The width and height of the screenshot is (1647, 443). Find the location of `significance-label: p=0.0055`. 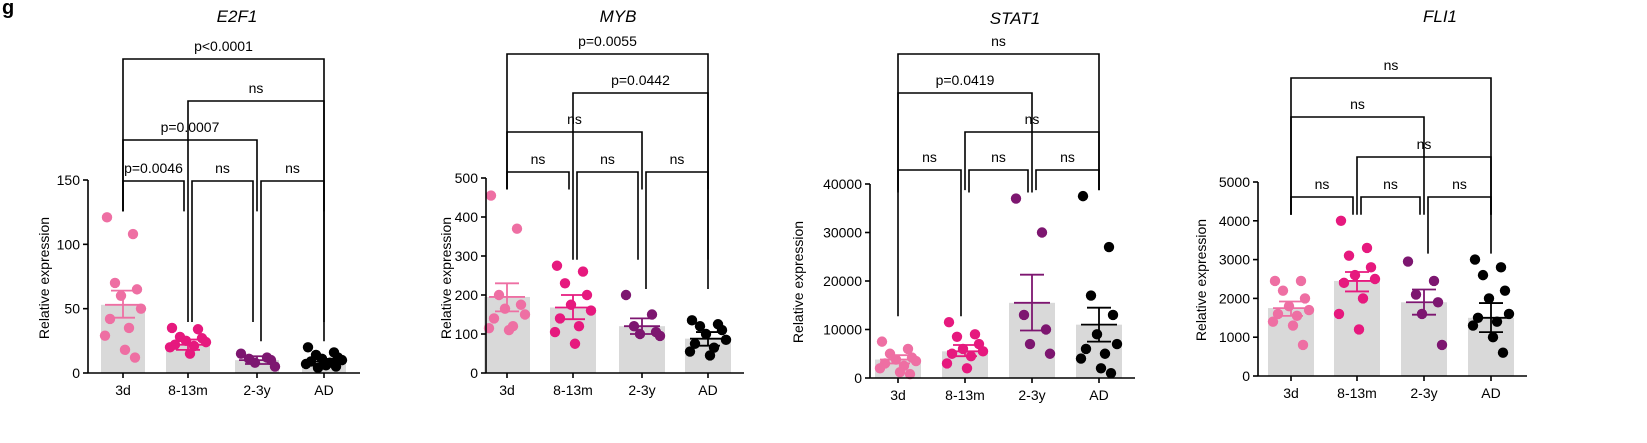

significance-label: p=0.0055 is located at coordinates (607, 41).